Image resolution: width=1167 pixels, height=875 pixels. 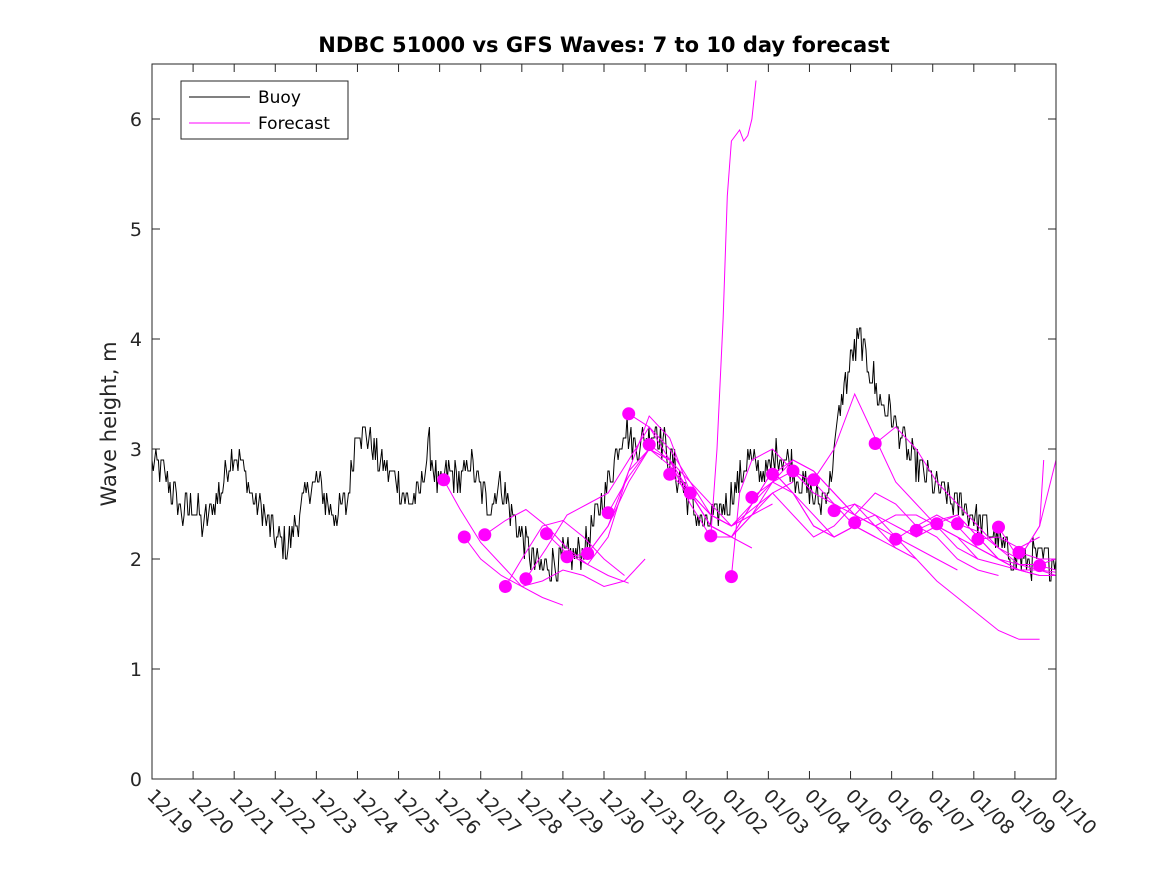 I want to click on y-axis-label: Wave height, m, so click(x=109, y=423).